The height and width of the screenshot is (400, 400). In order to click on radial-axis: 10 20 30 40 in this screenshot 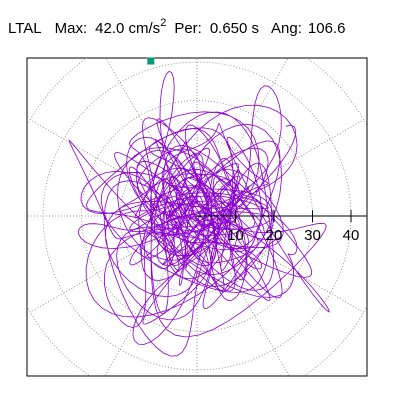, I will do `click(282, 227)`.